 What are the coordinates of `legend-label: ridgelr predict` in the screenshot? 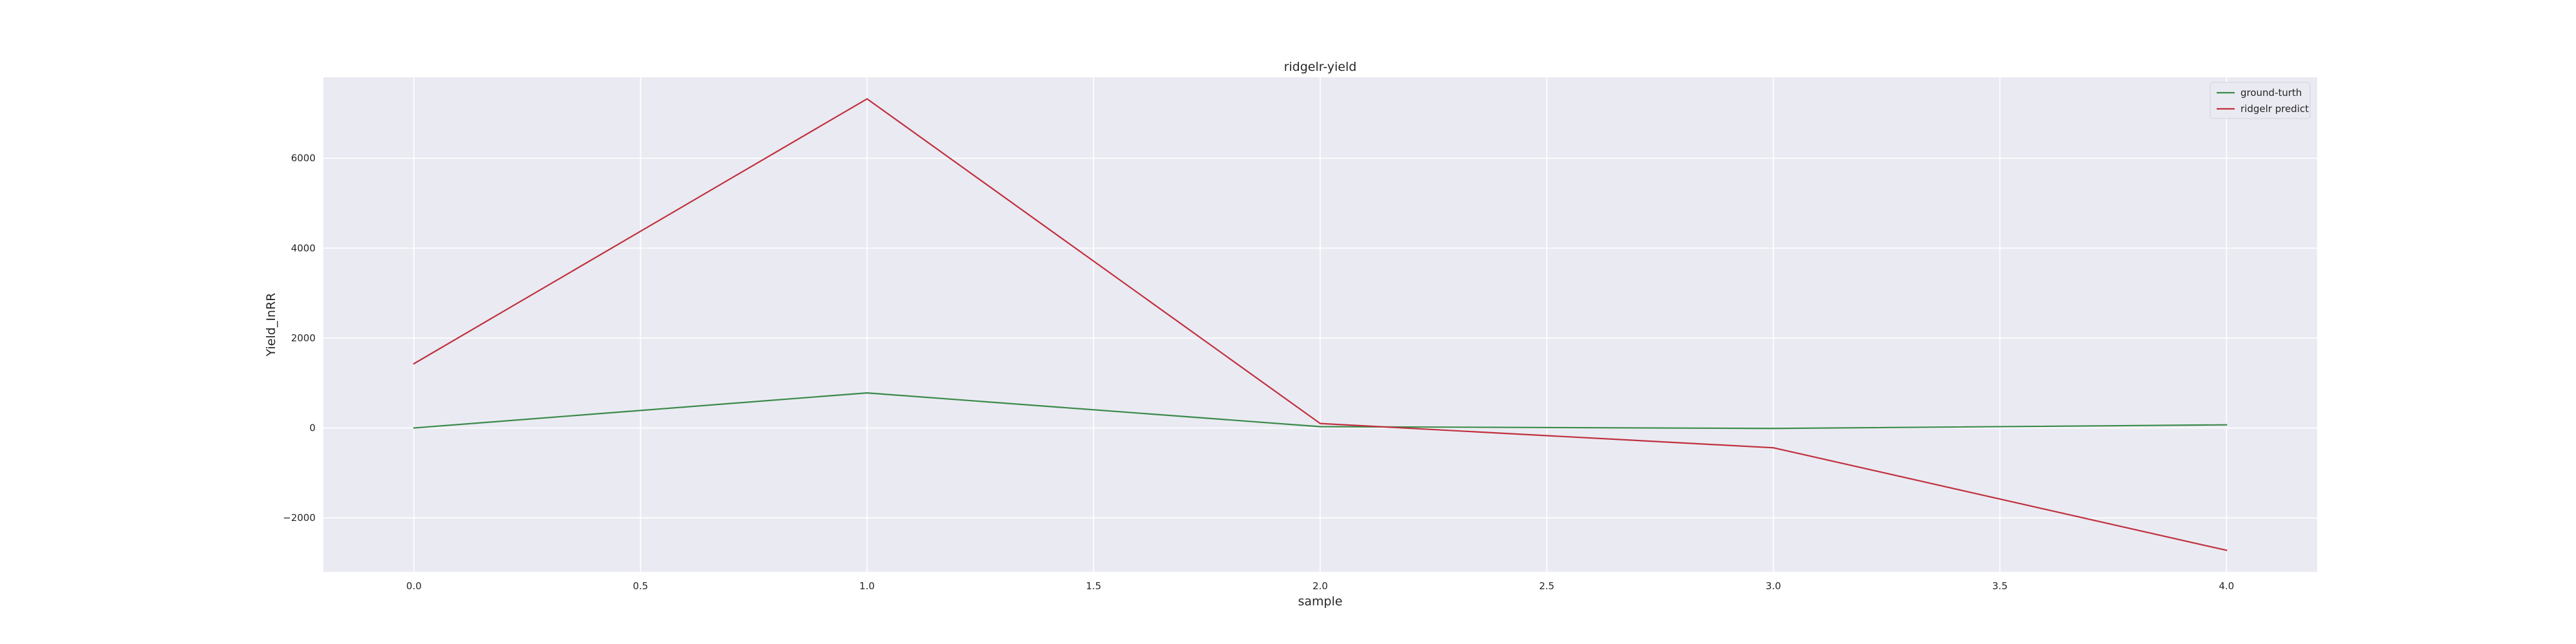 It's located at (2274, 109).